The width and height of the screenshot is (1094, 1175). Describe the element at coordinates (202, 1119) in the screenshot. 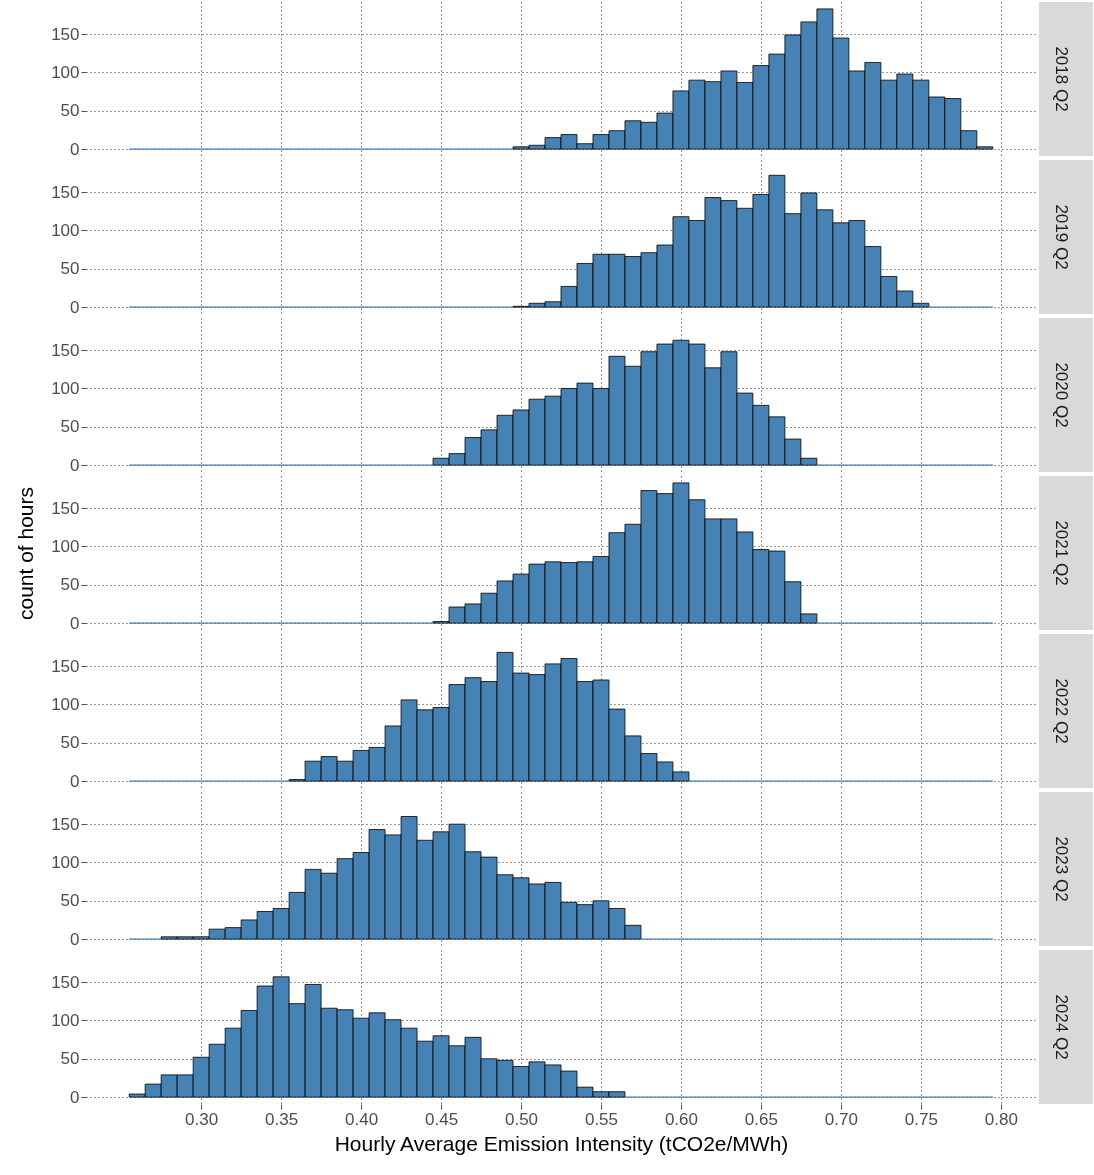

I see `x-tick-label: 0.30` at that location.